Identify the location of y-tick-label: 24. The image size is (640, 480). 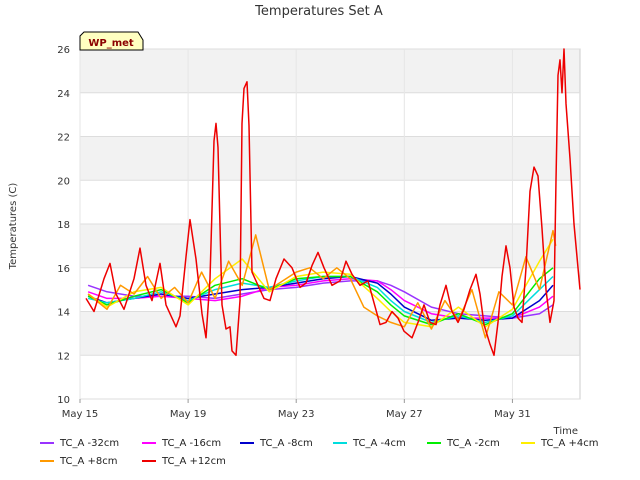
(63, 94).